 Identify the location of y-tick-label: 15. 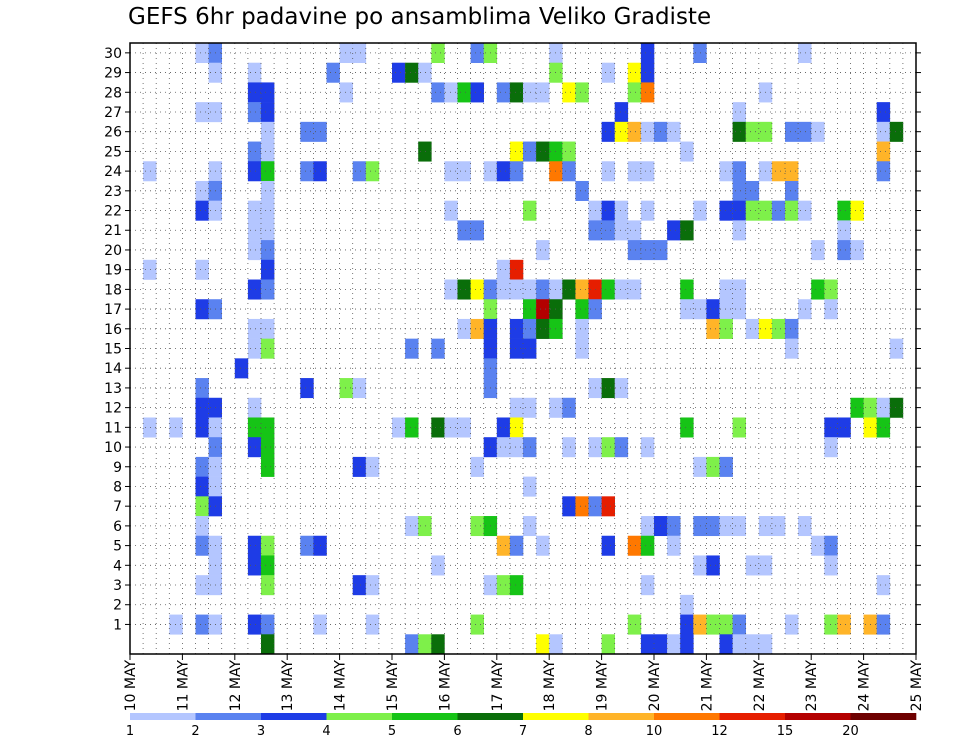
(113, 350).